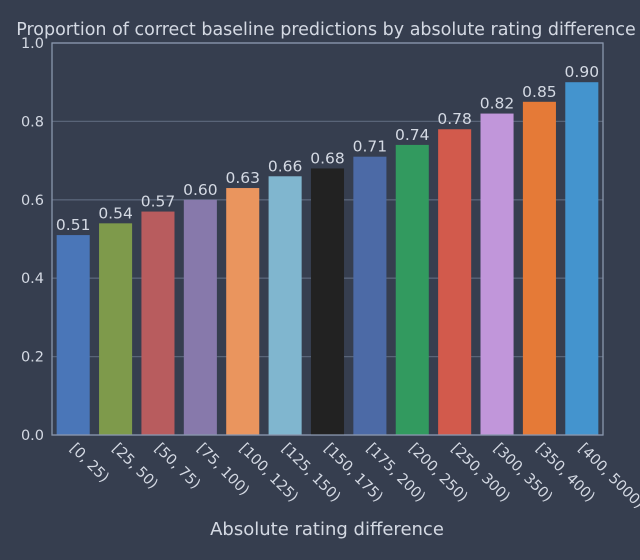 The width and height of the screenshot is (640, 560). I want to click on bar-value-label: 0.66, so click(285, 166).